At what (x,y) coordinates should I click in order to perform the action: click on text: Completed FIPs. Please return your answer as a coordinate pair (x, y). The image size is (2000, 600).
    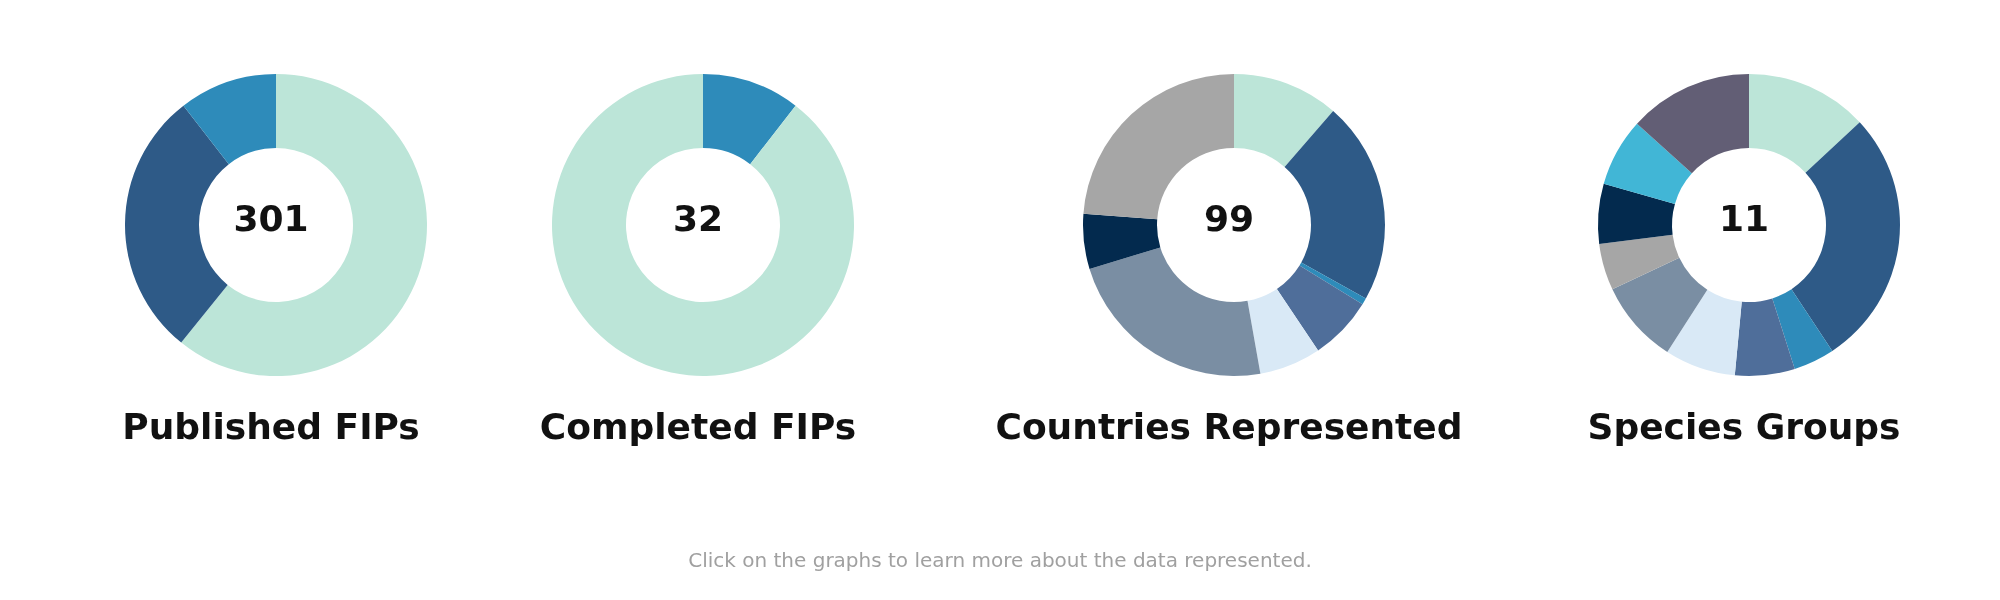
    Looking at the image, I should click on (698, 426).